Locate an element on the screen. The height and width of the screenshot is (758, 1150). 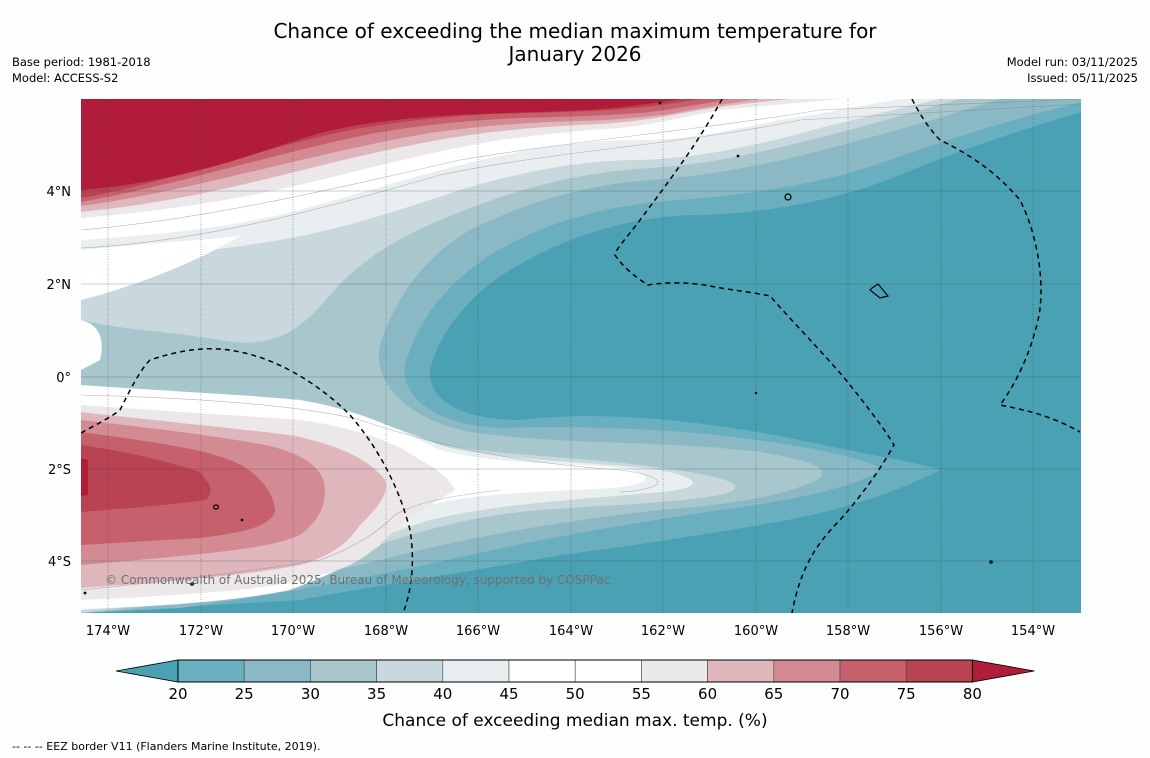
lon-label: 162°W is located at coordinates (663, 631).